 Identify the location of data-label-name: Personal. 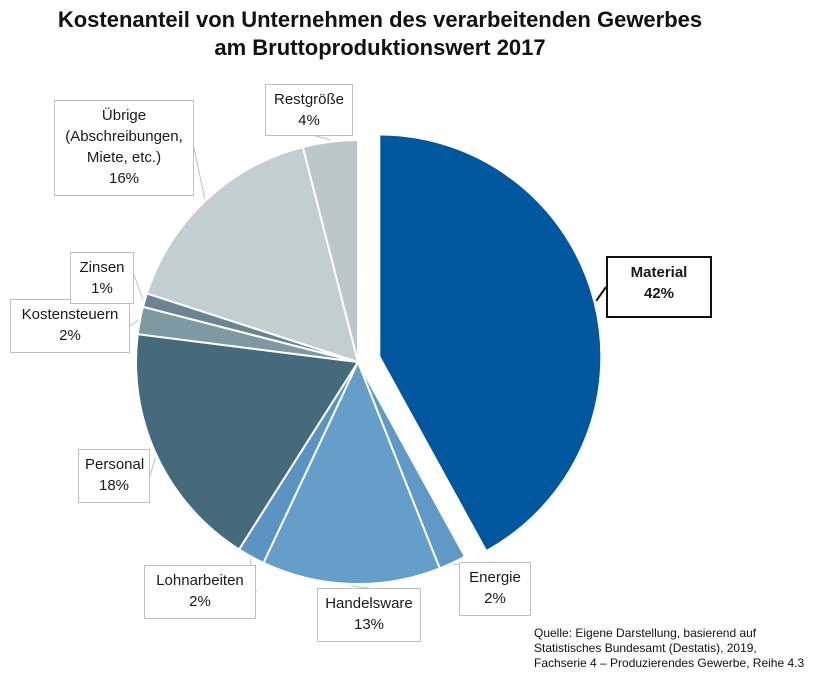
(115, 464).